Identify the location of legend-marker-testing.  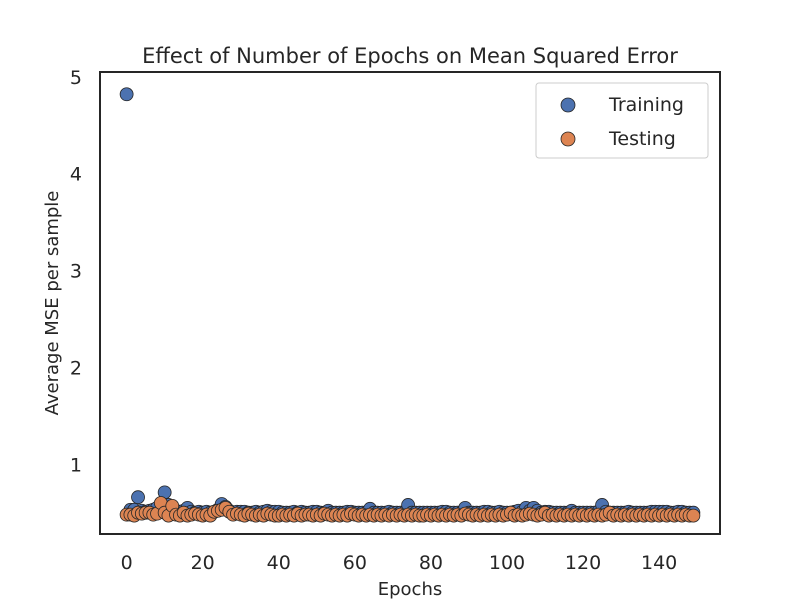
(568, 139).